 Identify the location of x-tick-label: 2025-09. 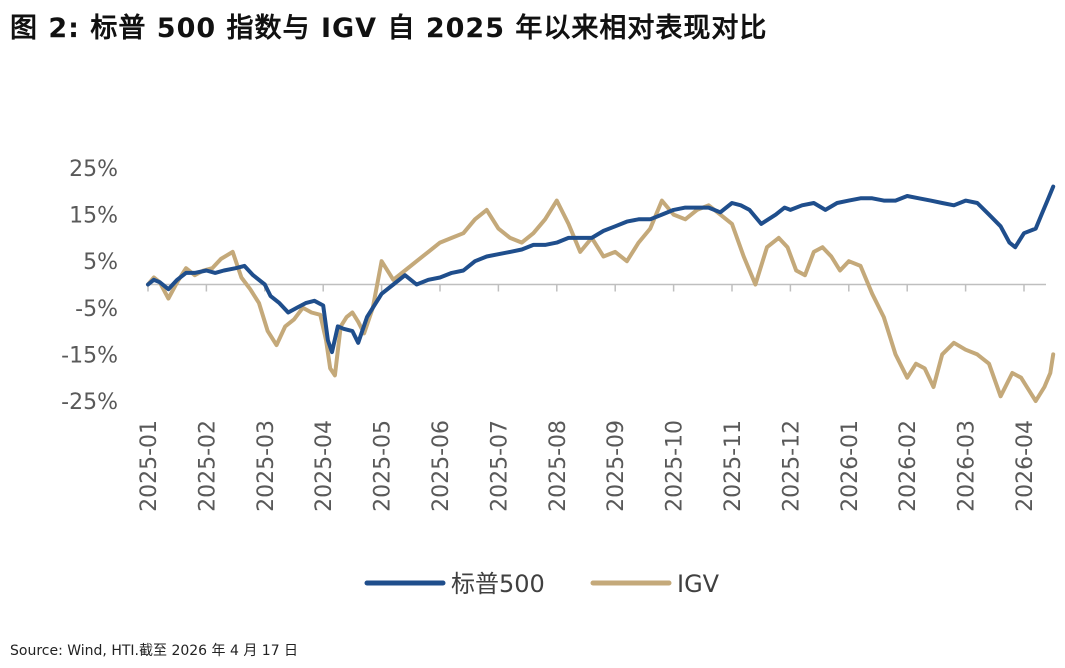
(616, 466).